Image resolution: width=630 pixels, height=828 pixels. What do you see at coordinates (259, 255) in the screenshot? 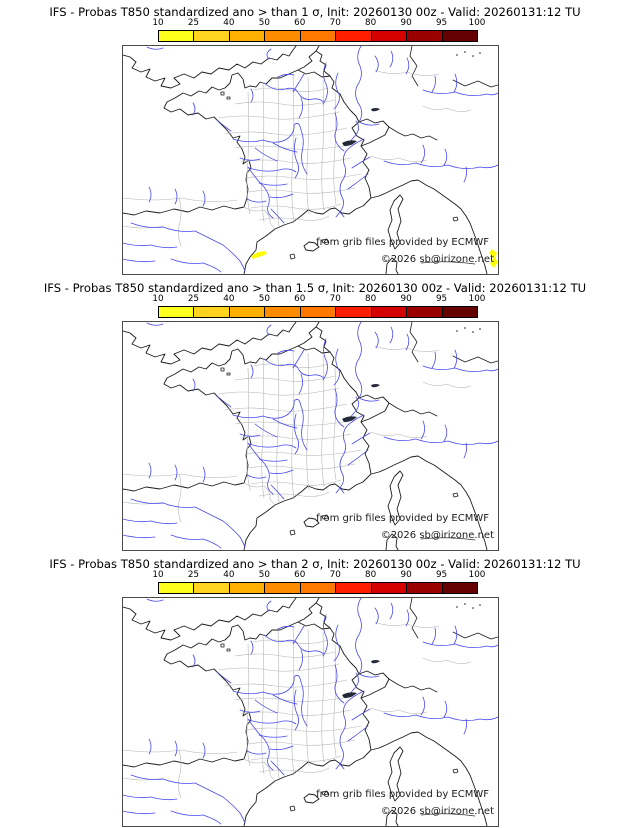
I see `probability-highlight-valencia` at bounding box center [259, 255].